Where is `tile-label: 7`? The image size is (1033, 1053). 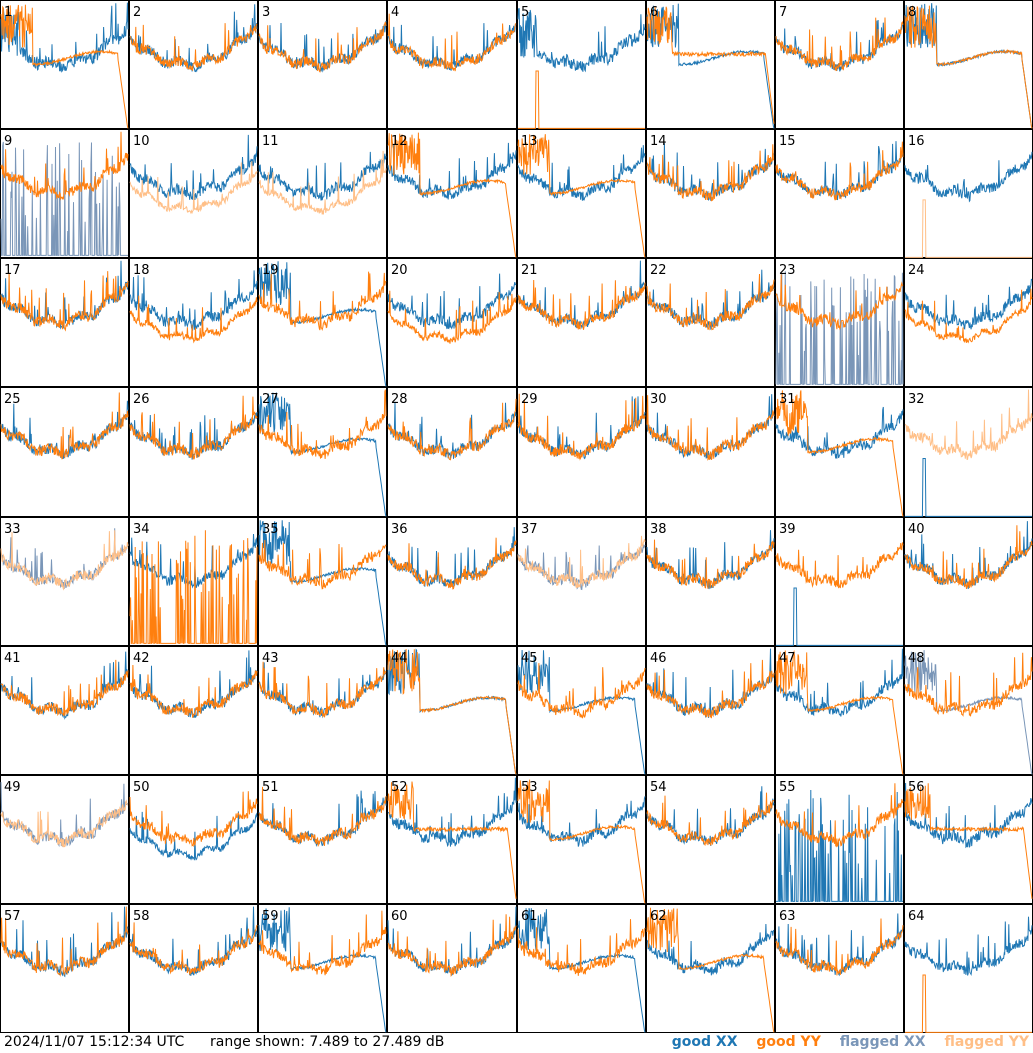 tile-label: 7 is located at coordinates (783, 12).